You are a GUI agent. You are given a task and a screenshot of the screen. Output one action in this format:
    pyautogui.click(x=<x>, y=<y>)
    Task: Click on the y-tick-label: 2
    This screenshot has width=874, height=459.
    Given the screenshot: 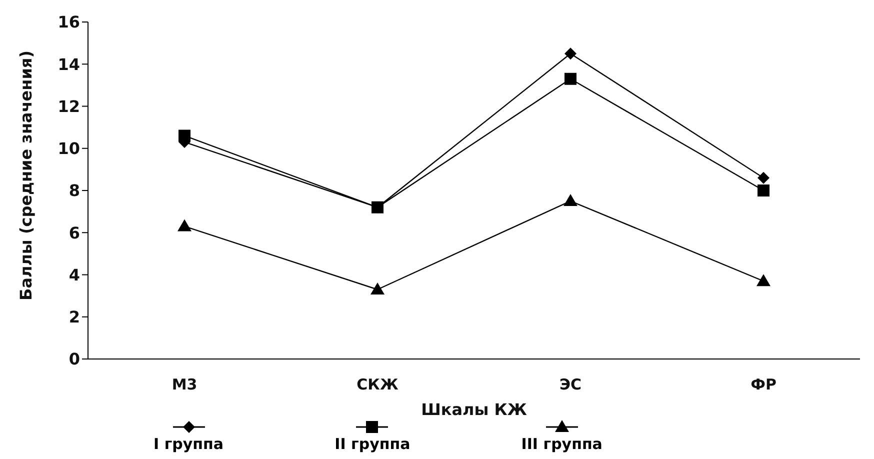 What is the action you would take?
    pyautogui.click(x=74, y=317)
    